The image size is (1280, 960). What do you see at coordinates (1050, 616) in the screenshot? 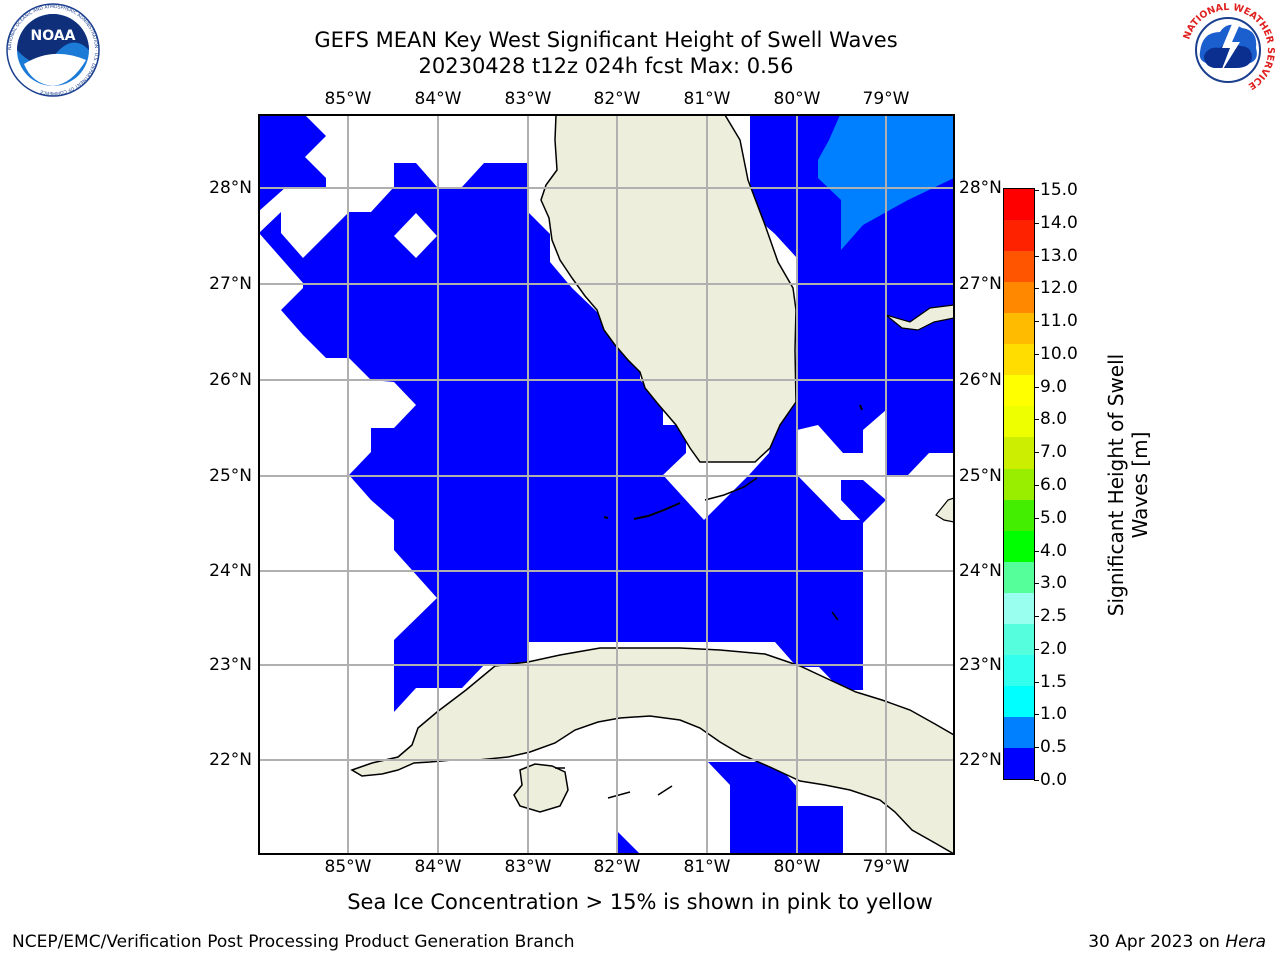
I see `colorbar-tick-label: 2.5` at bounding box center [1050, 616].